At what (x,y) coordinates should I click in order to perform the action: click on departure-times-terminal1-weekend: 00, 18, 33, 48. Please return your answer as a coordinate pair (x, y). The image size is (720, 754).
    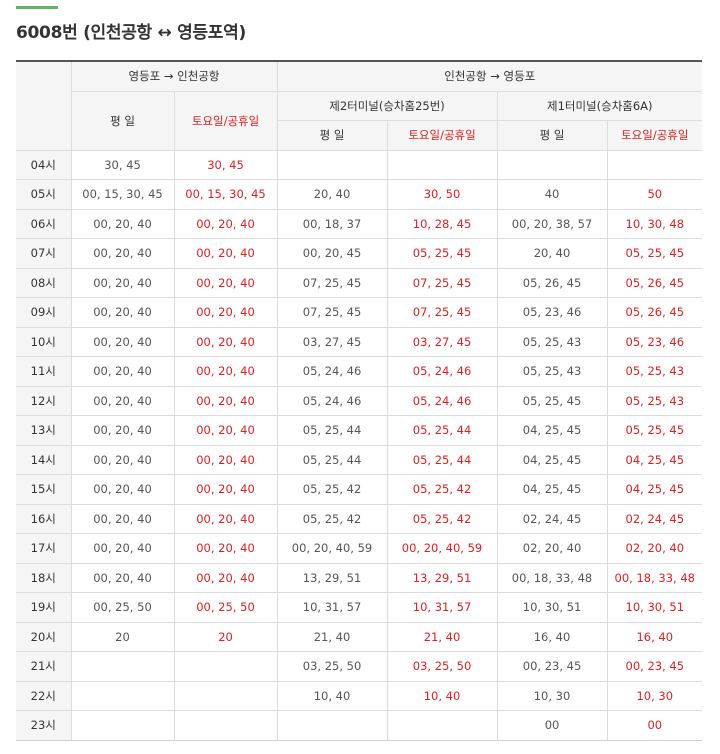
    Looking at the image, I should click on (654, 577).